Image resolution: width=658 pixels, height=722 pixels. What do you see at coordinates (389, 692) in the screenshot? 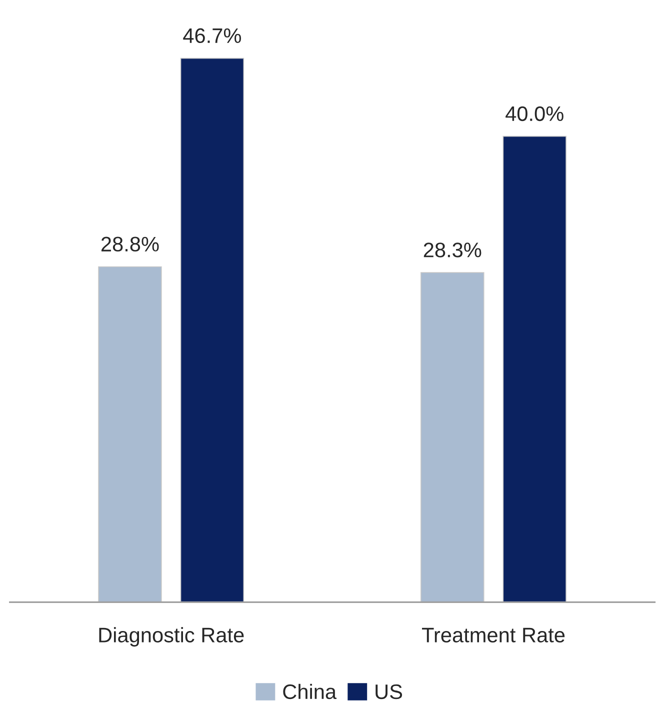
I see `legend-label: US` at bounding box center [389, 692].